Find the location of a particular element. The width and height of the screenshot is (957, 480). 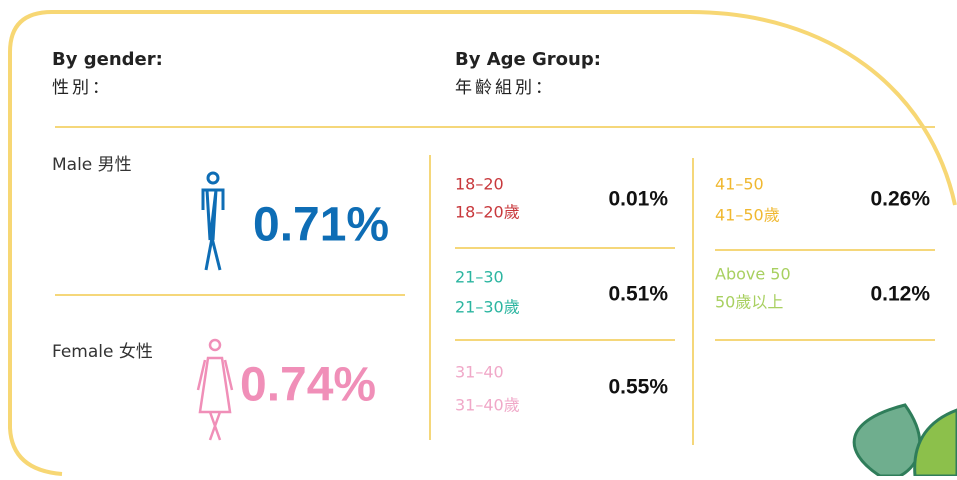

age-label: Above 50 is located at coordinates (753, 274).